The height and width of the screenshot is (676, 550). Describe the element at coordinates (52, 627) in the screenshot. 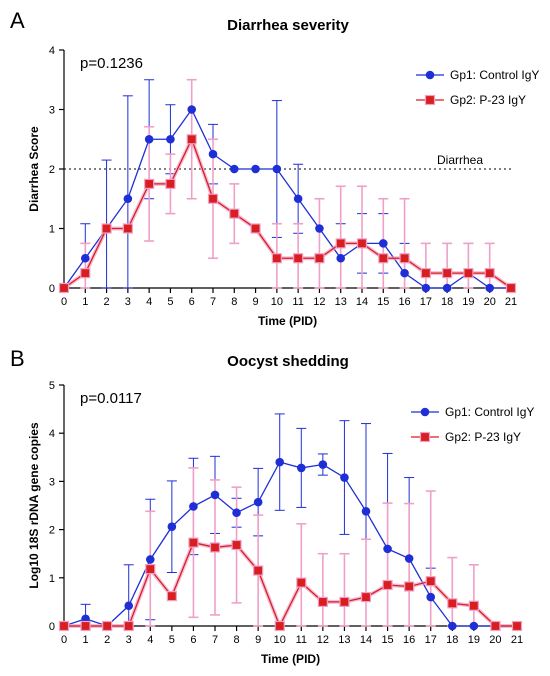

I see `y-tick-label: 0` at that location.